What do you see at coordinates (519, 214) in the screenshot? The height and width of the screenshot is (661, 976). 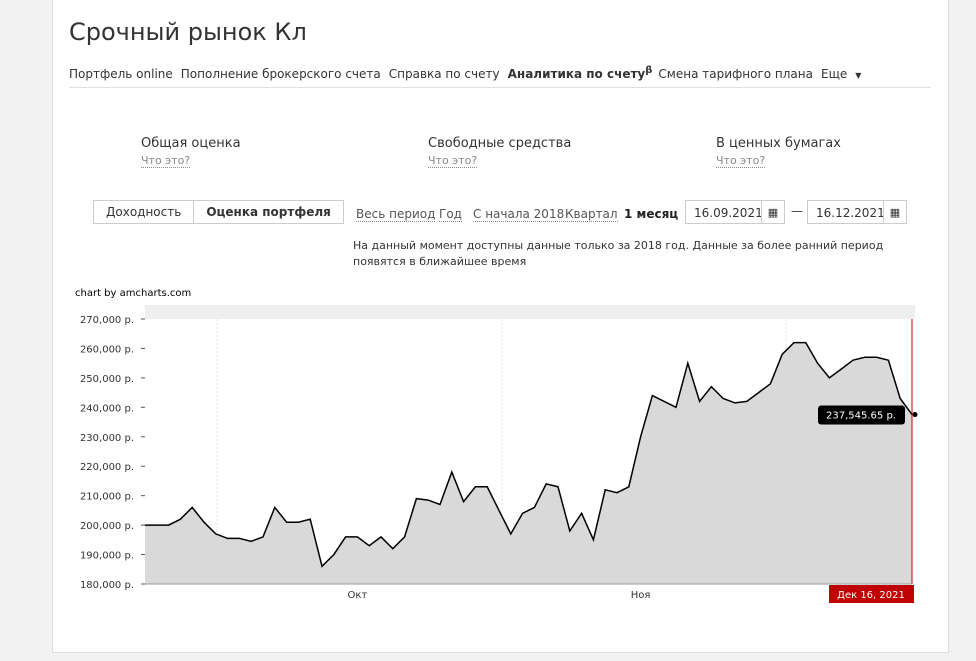 I see `period: С начала 2018` at bounding box center [519, 214].